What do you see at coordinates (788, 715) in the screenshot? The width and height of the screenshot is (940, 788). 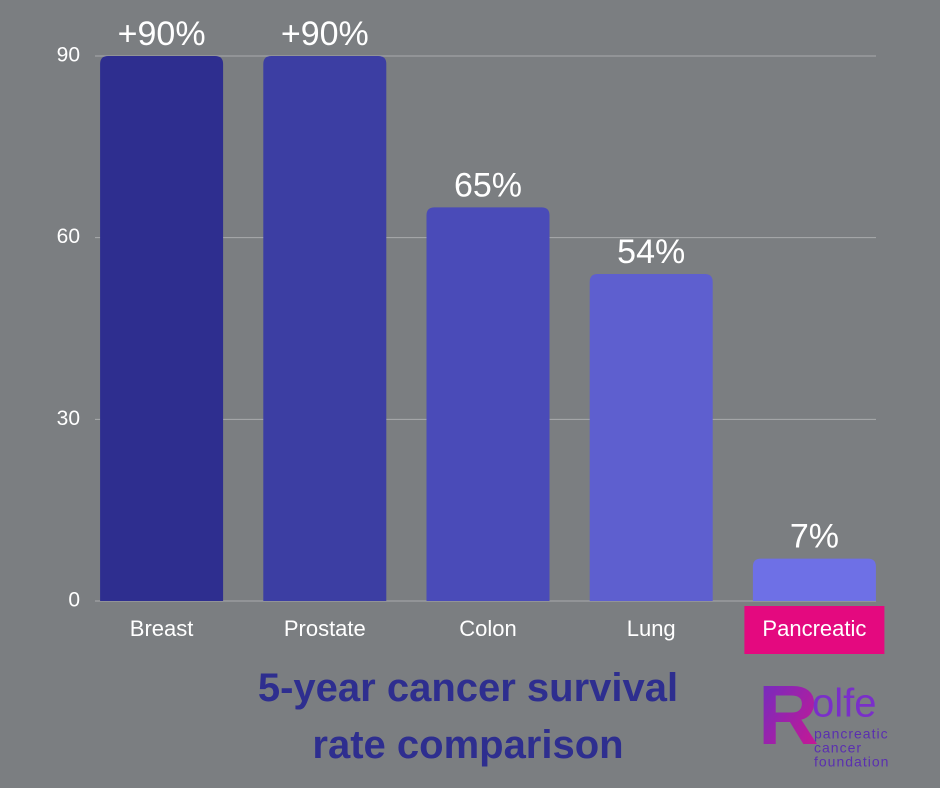 I see `logo-letter: R` at bounding box center [788, 715].